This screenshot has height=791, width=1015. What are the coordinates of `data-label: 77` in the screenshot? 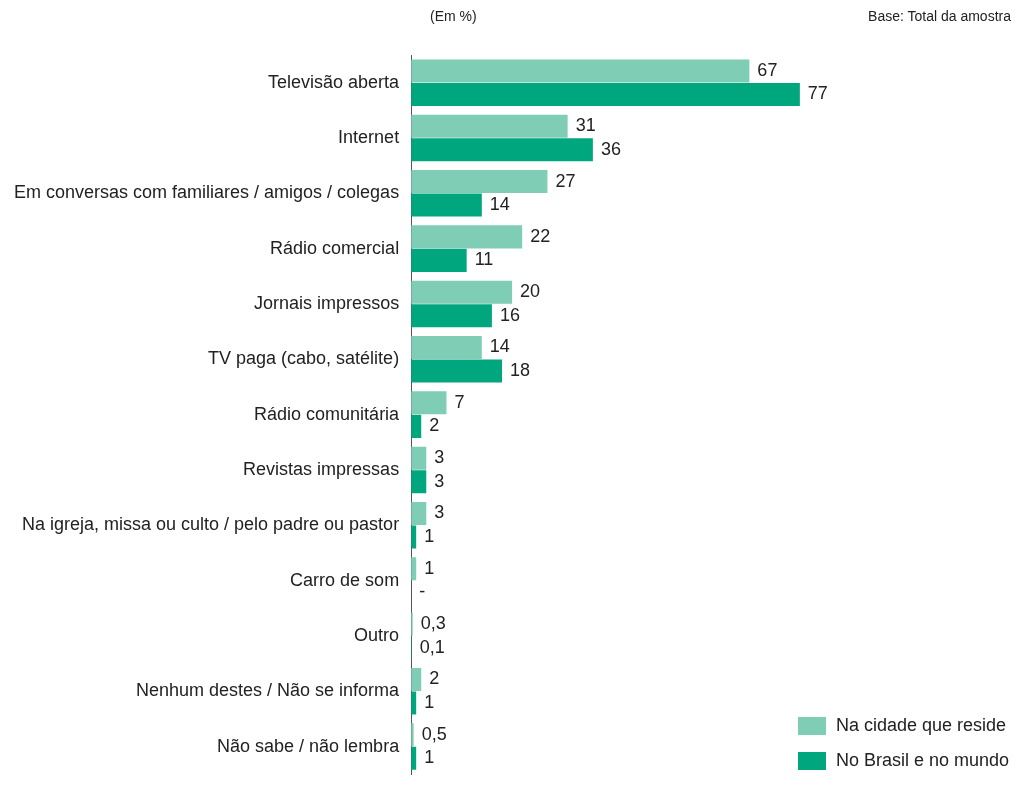 It's located at (817, 93).